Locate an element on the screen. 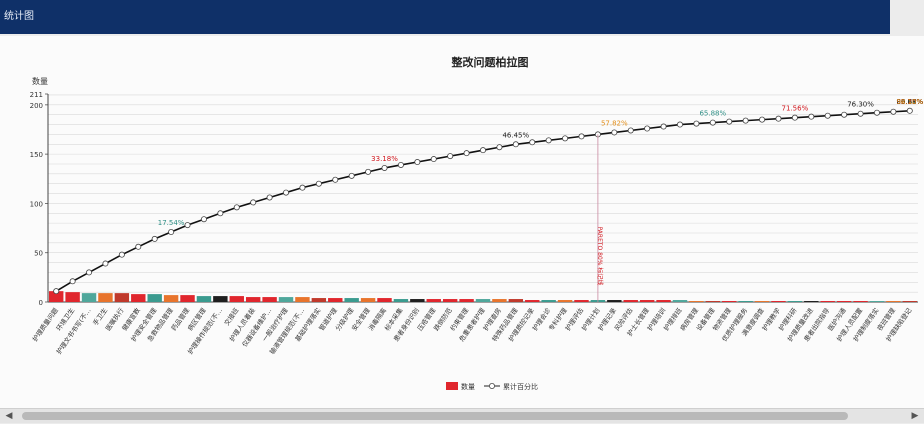 This screenshot has width=924, height=424. pareto-marker-label: PARETO 80% 标记线 is located at coordinates (600, 256).